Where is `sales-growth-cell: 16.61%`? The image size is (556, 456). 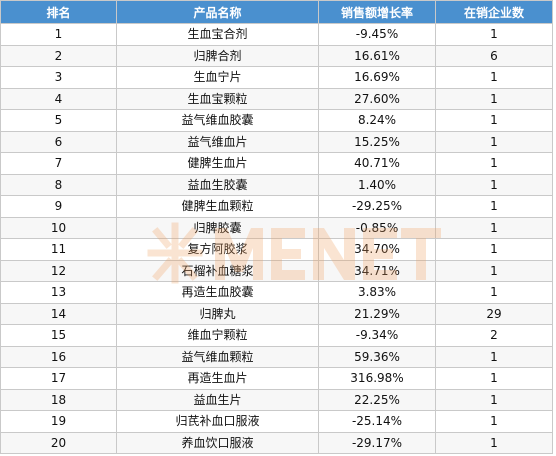 sales-growth-cell: 16.61% is located at coordinates (377, 55).